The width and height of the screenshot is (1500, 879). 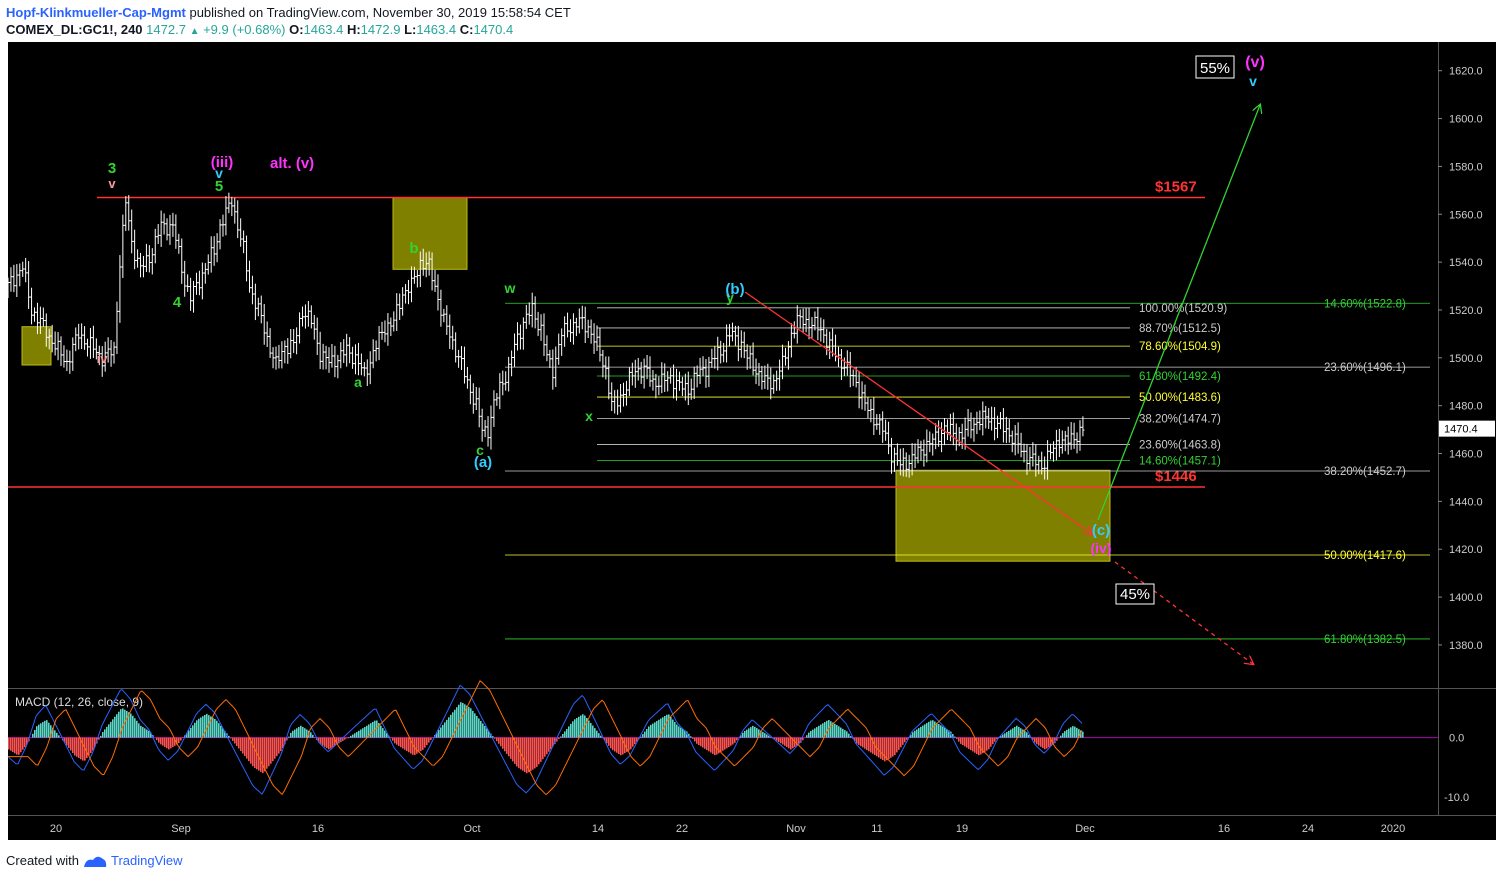 I want to click on time-tick-label: Sep, so click(x=181, y=829).